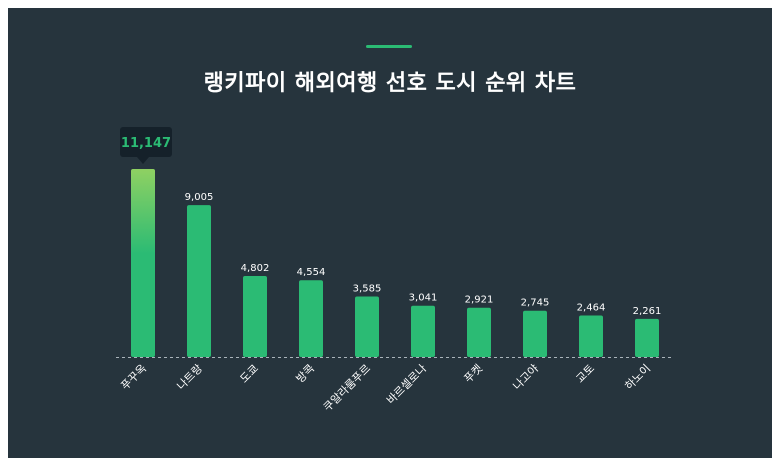  What do you see at coordinates (199, 197) in the screenshot?
I see `data-label: 9,005` at bounding box center [199, 197].